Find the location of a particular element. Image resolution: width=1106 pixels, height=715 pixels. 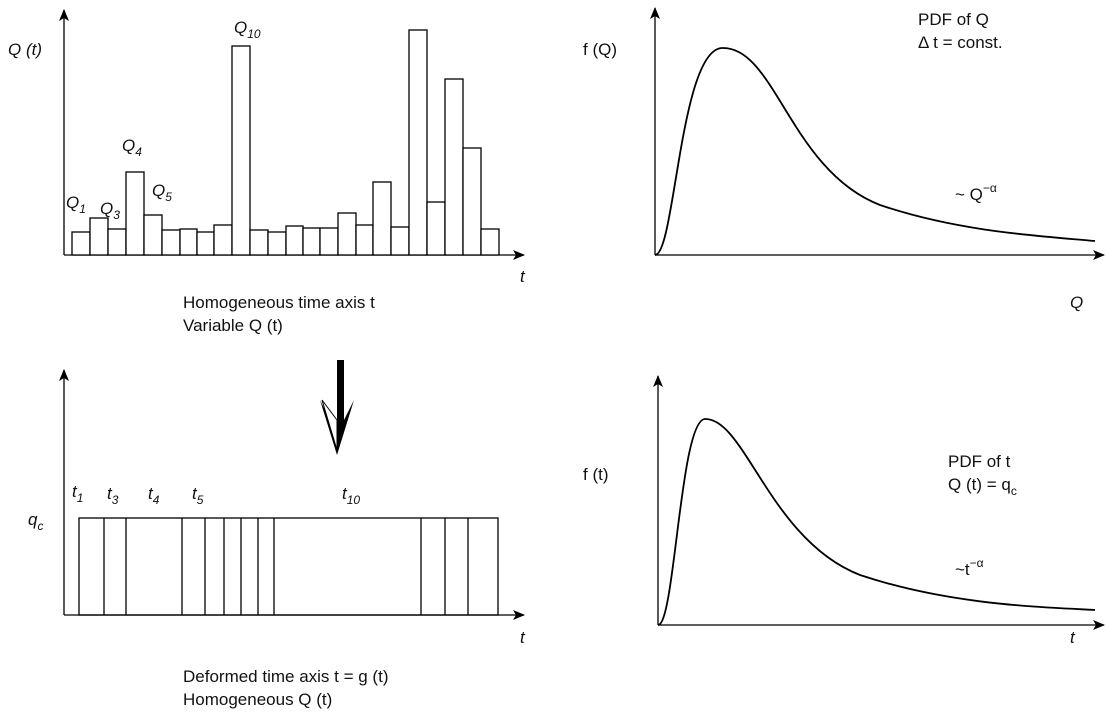

event-label: t5 is located at coordinates (198, 495).